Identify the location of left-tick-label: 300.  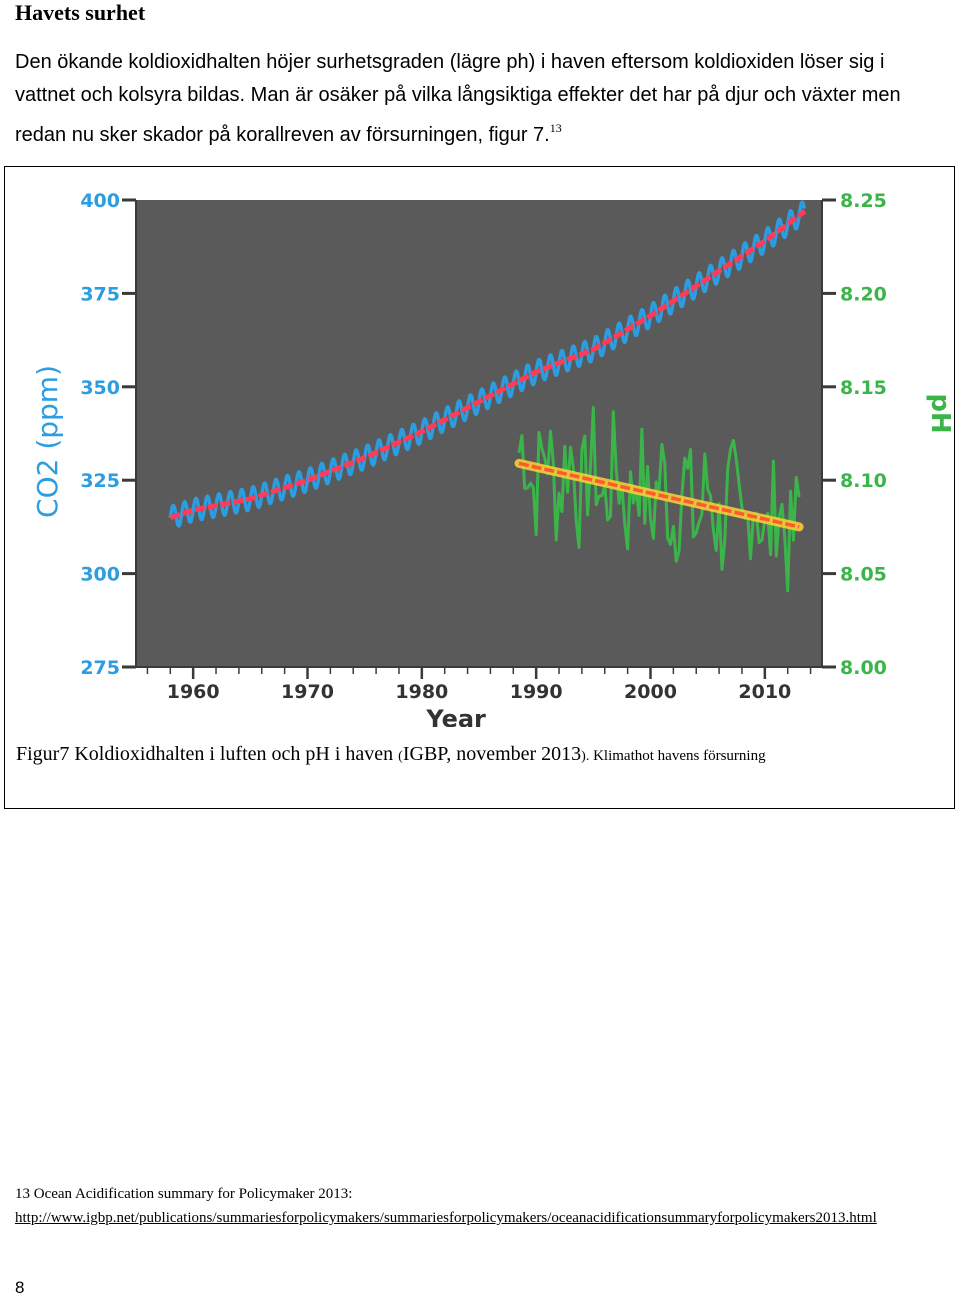
(100, 575).